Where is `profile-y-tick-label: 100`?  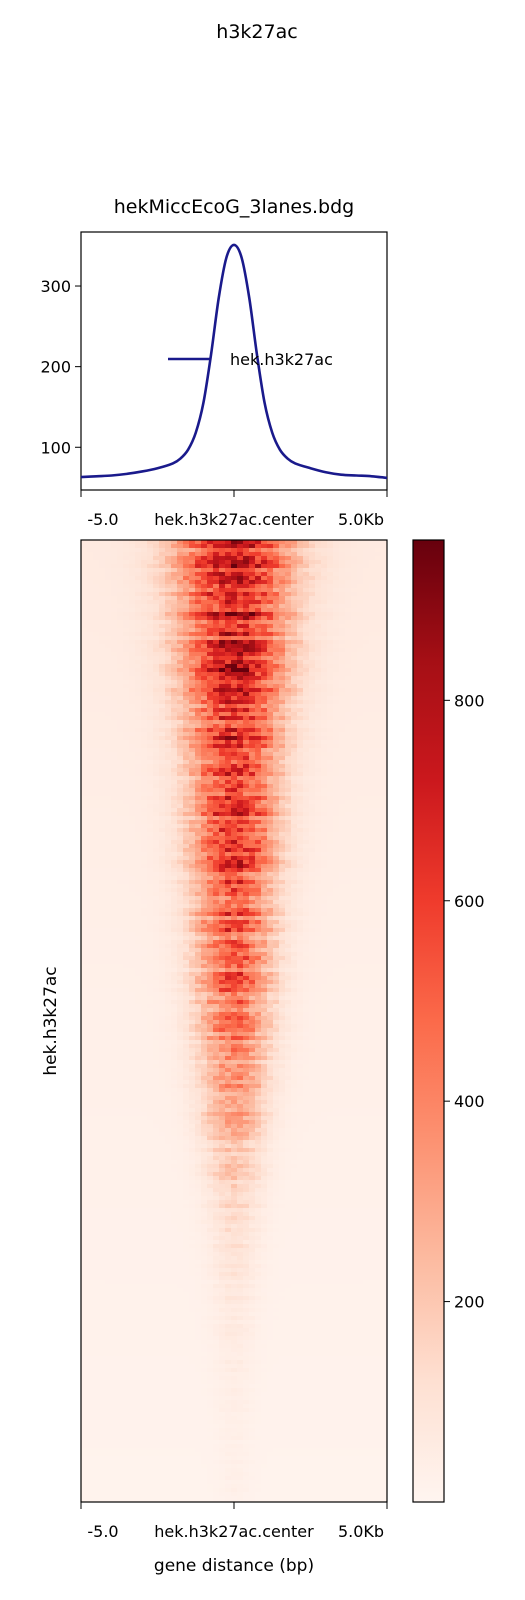
profile-y-tick-label: 100 is located at coordinates (55, 447).